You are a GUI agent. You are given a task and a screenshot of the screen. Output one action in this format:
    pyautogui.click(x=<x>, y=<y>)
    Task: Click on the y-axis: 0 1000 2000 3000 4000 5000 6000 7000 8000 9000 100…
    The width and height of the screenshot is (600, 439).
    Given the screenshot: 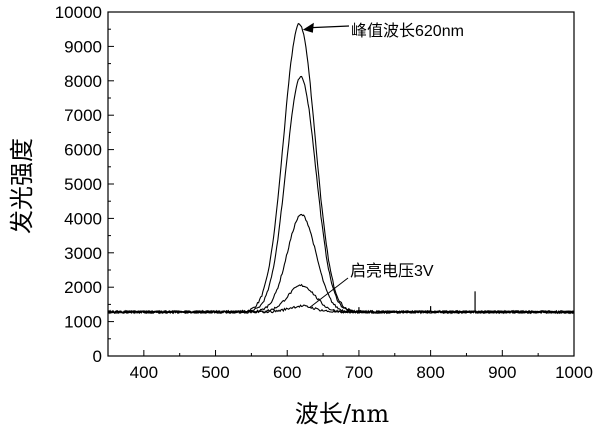 What is the action you would take?
    pyautogui.click(x=84, y=184)
    